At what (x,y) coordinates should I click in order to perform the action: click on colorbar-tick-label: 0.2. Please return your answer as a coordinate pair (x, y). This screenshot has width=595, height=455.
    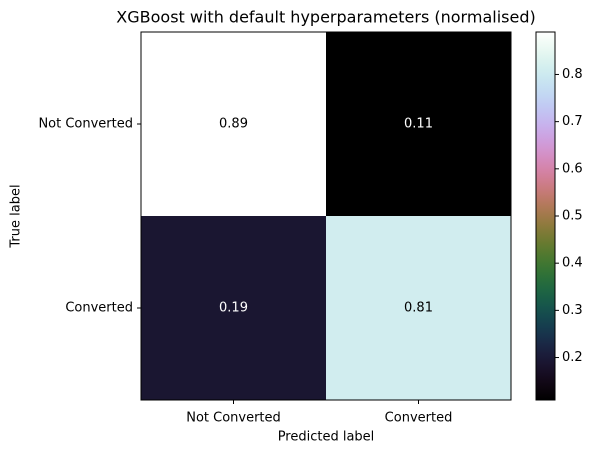
    Looking at the image, I should click on (572, 357).